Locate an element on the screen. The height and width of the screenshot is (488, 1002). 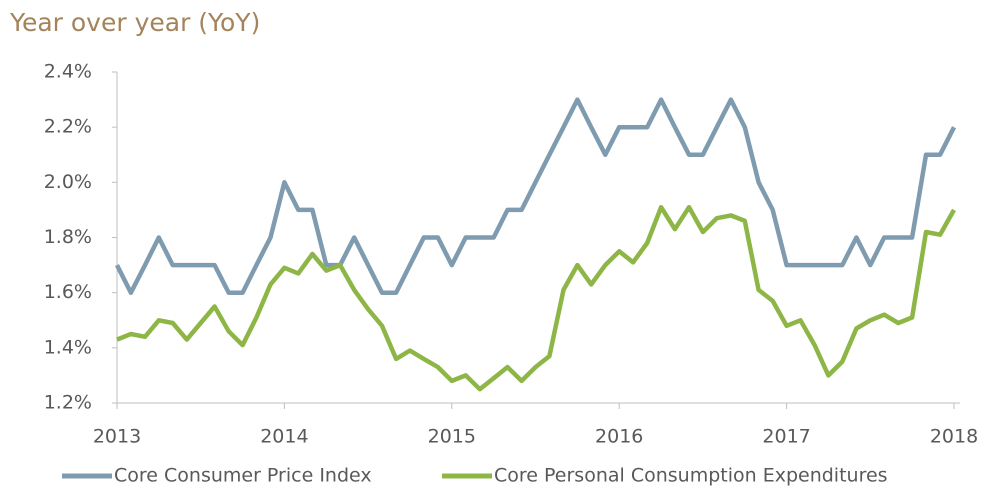
y-tick-label: 1.2% is located at coordinates (68, 403).